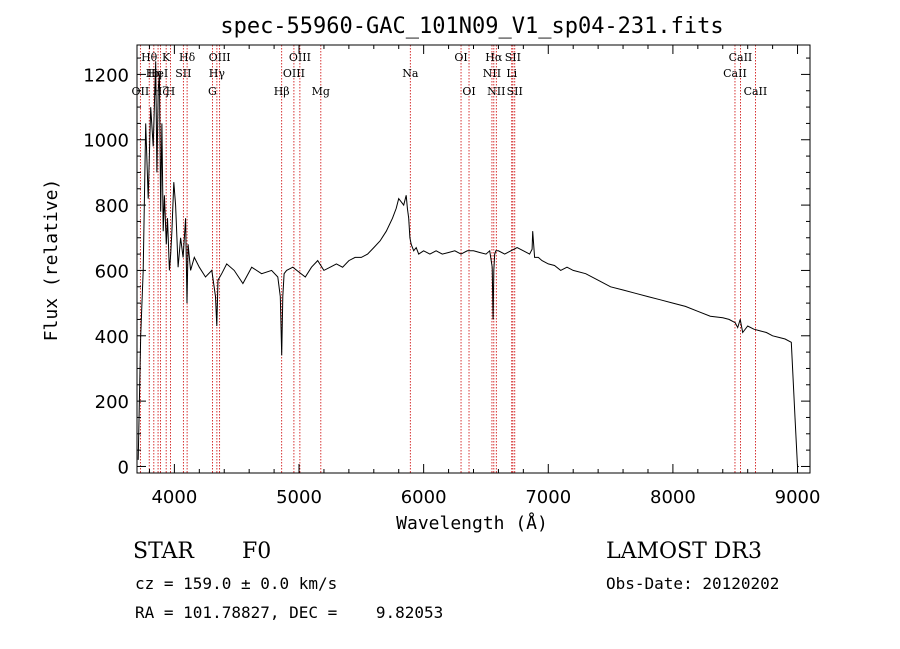 This screenshot has height=649, width=900. I want to click on line-label-8: Hδ, so click(187, 57).